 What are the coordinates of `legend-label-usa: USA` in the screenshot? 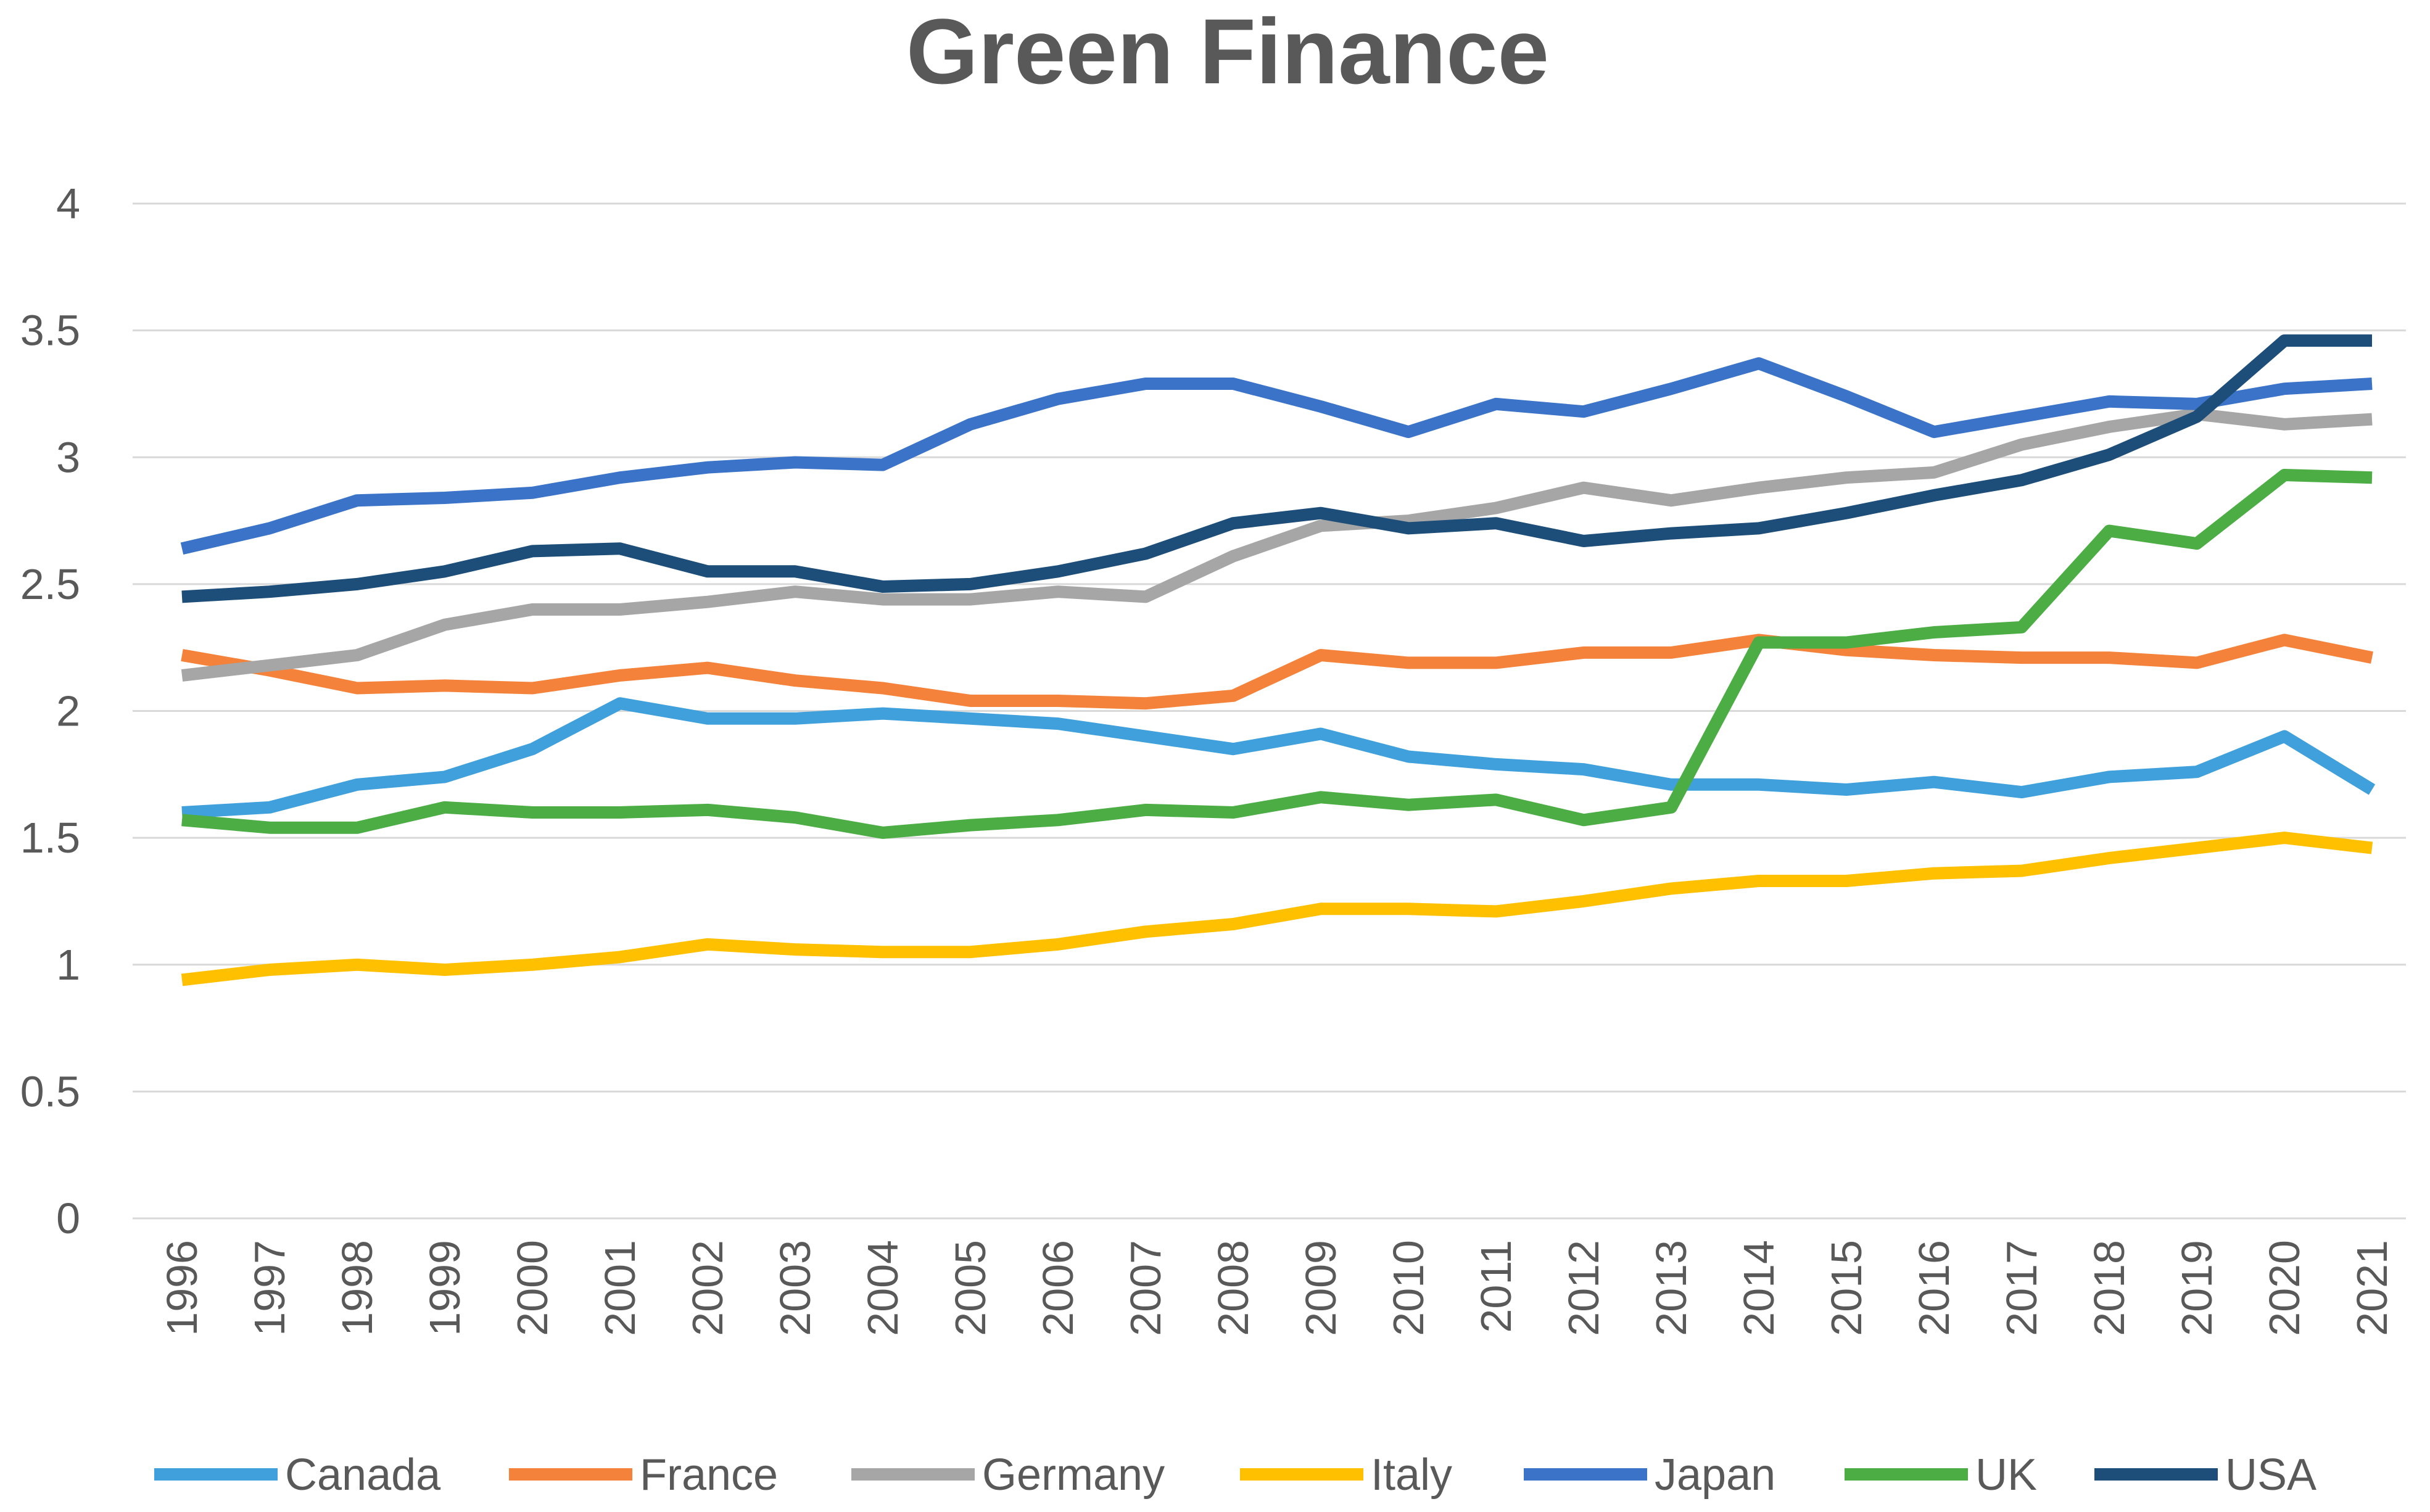 It's located at (2270, 1475).